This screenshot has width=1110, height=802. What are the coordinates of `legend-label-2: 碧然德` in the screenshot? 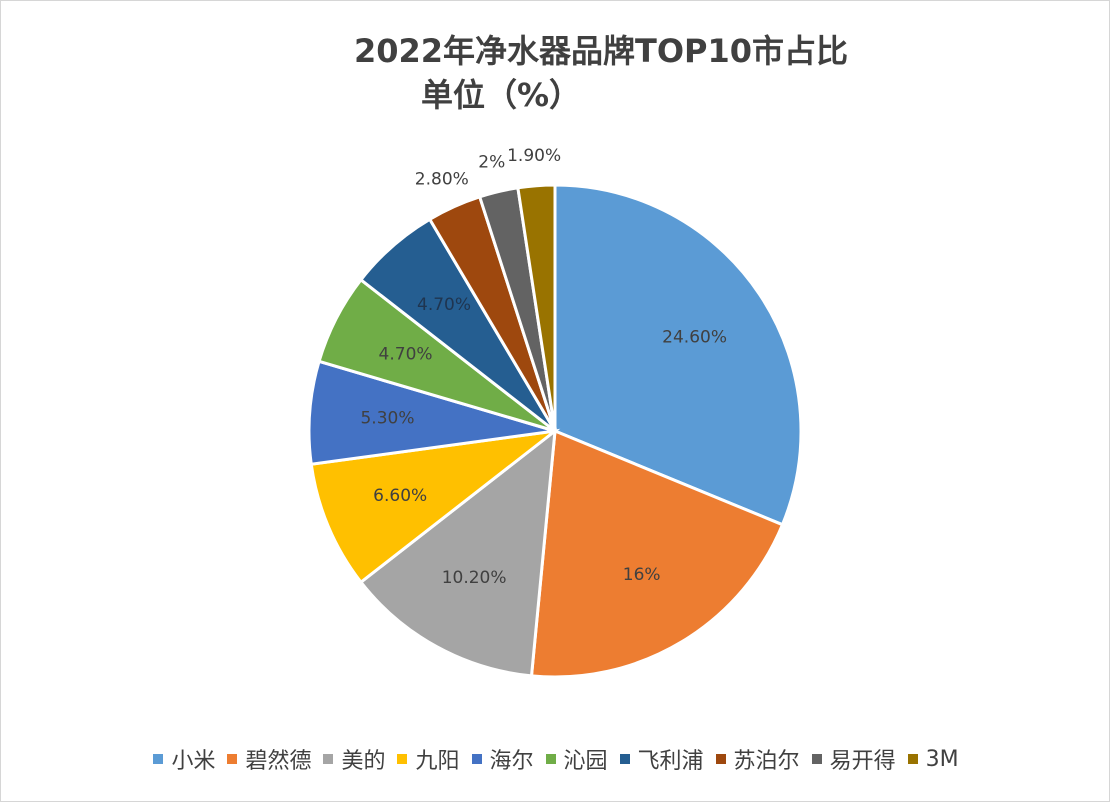 It's located at (278, 761).